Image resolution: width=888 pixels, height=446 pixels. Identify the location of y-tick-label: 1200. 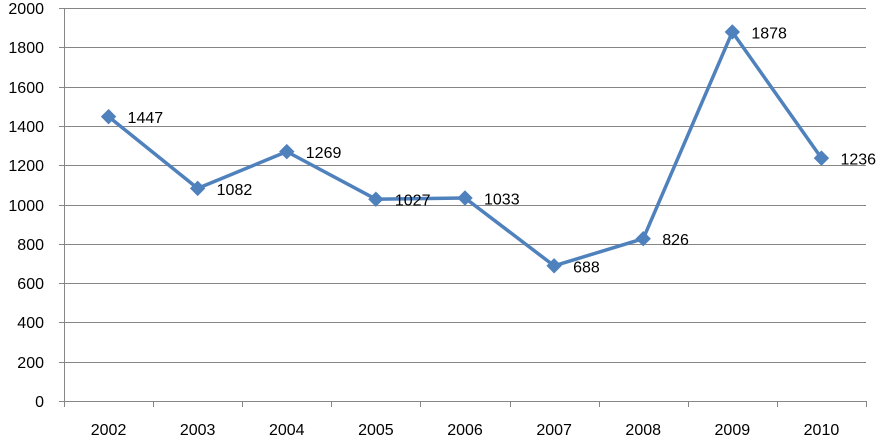
(26, 166).